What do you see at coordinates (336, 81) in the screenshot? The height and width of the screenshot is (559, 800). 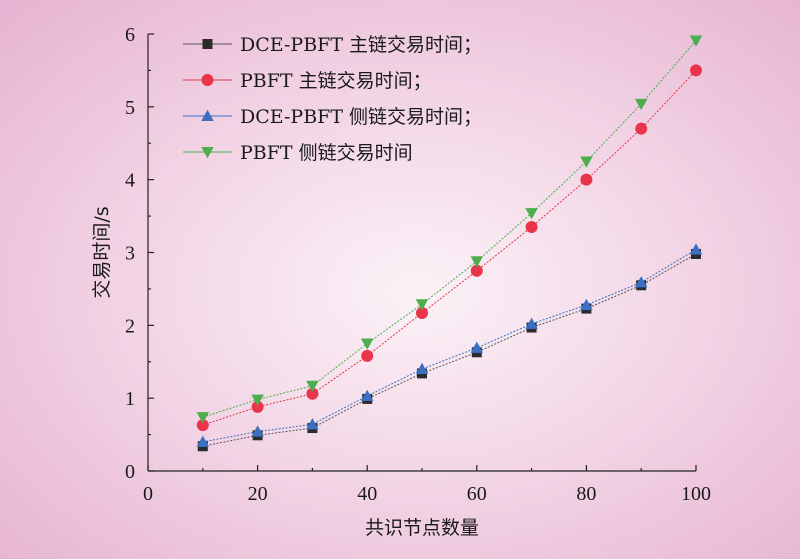 I see `legend-label: PBFT 主链交易时间；` at bounding box center [336, 81].